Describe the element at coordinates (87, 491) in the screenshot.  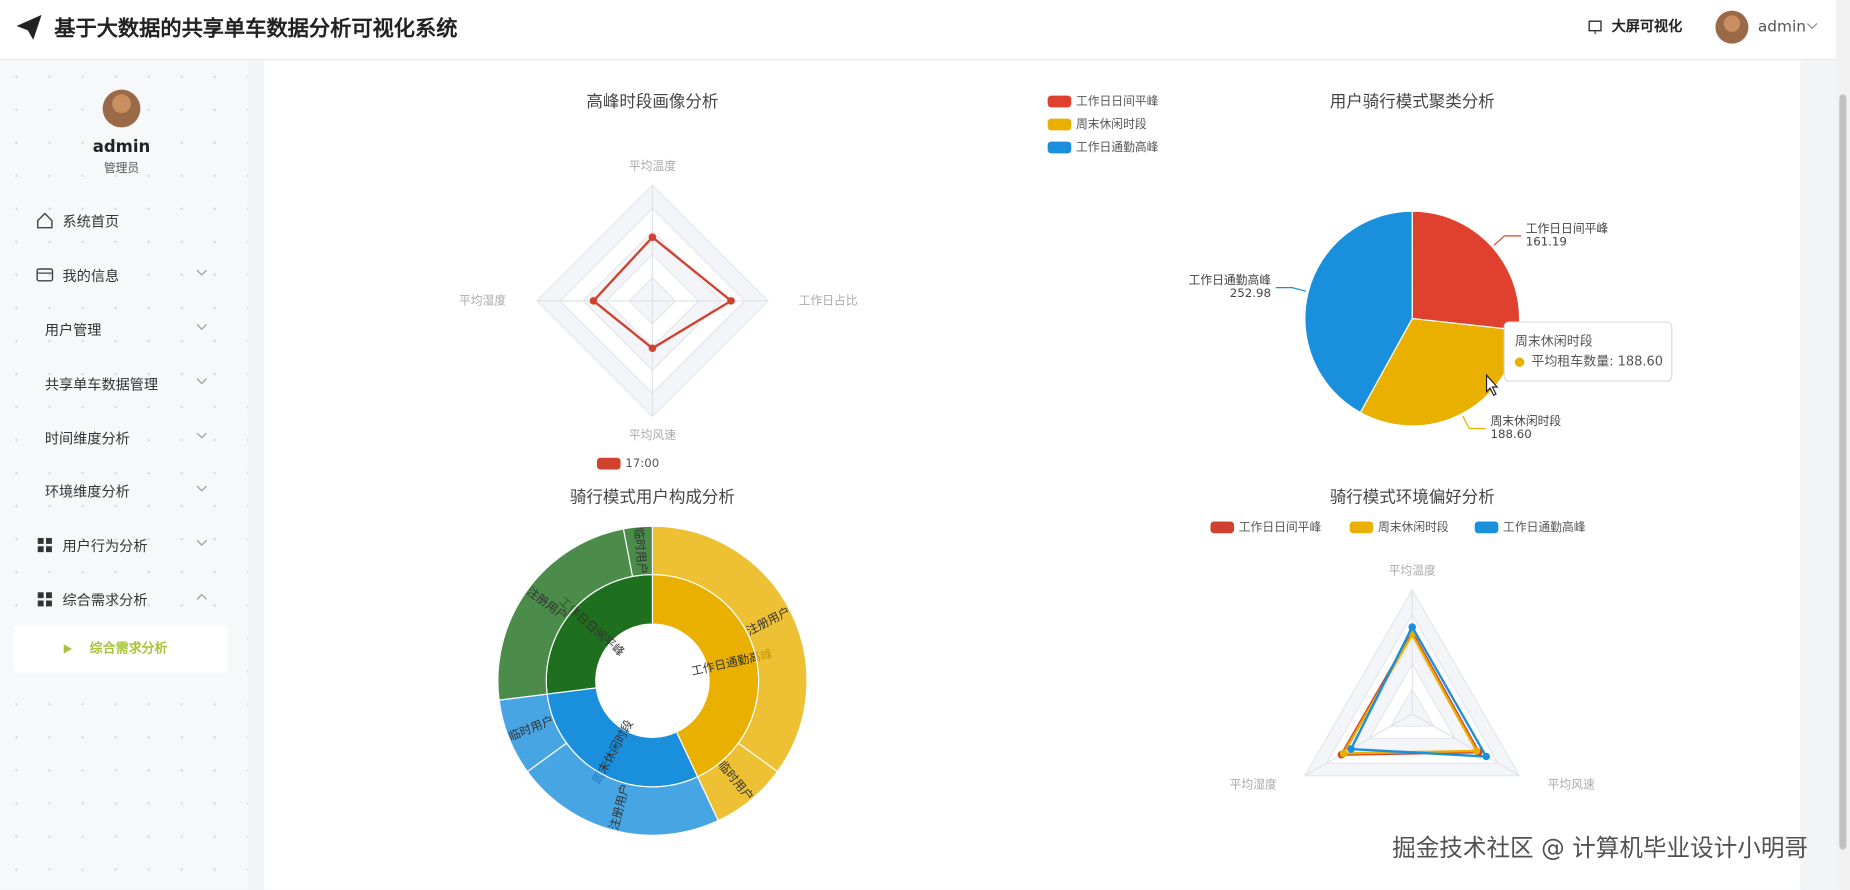
I see `menu-label: 环境维度分析` at that location.